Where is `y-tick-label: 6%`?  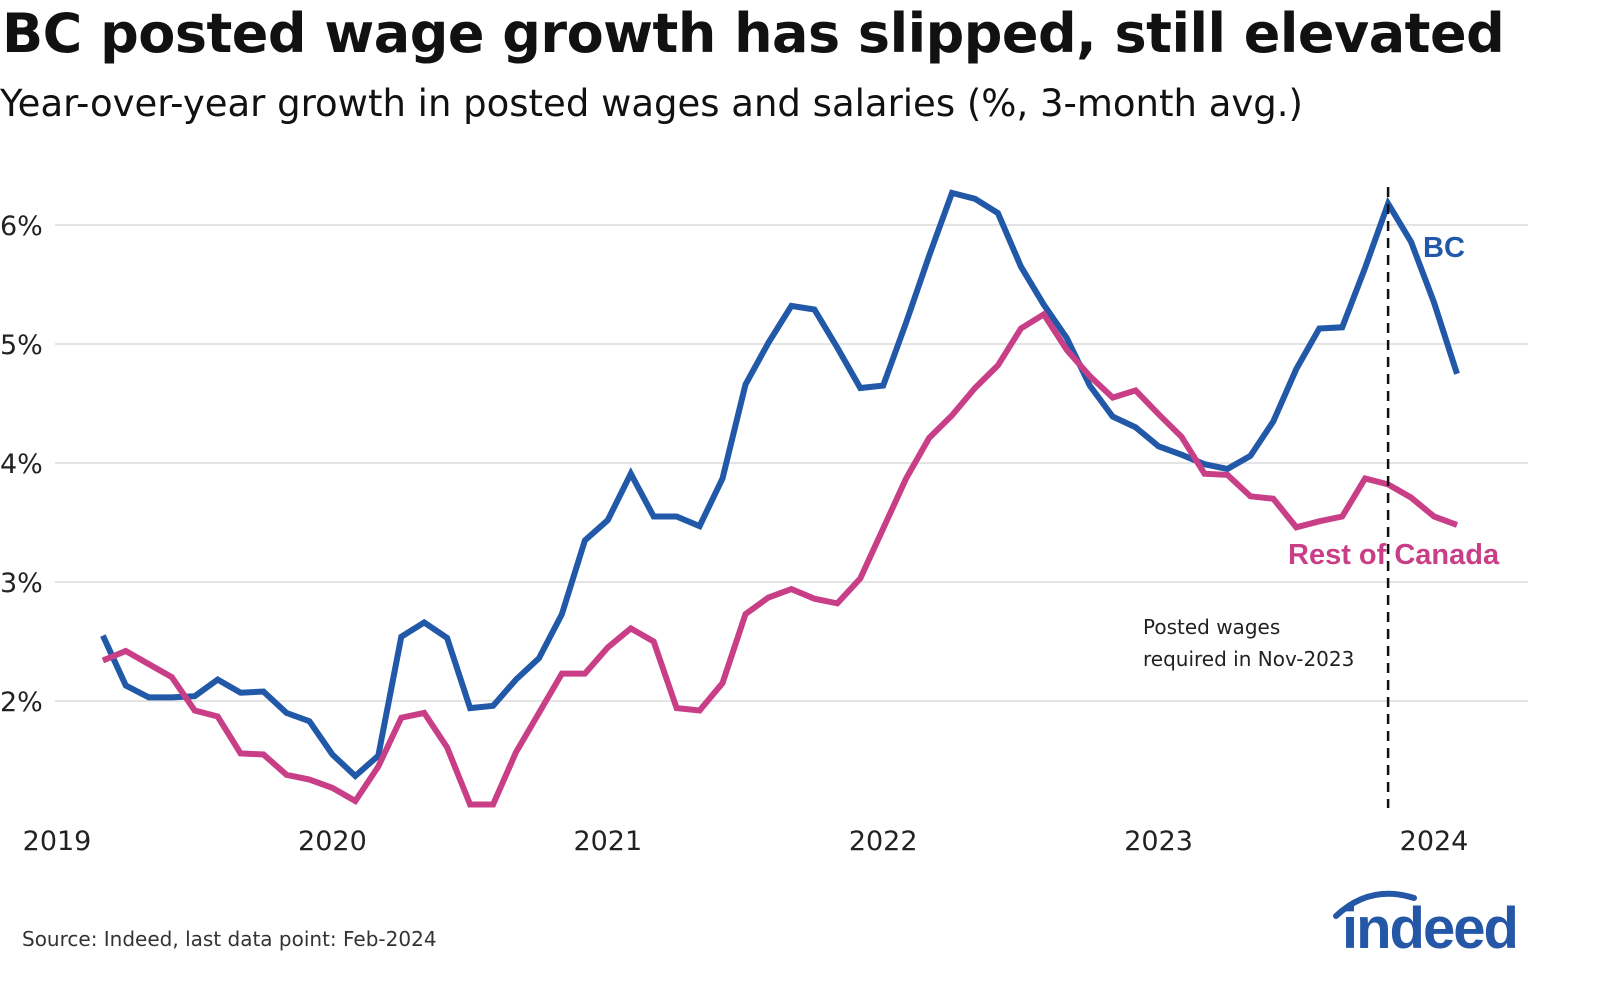
y-tick-label: 6% is located at coordinates (21, 226).